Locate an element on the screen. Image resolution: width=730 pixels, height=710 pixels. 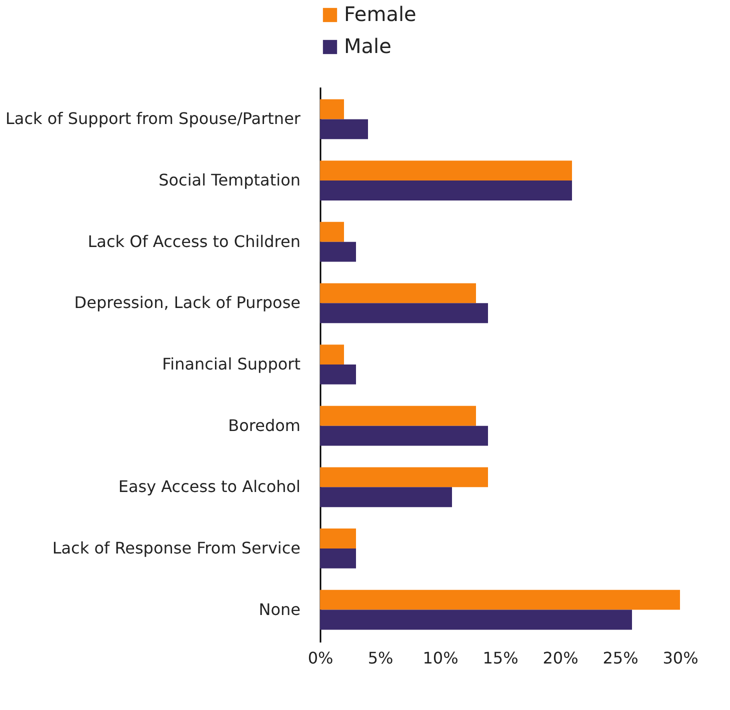
x-tick-label: 5% is located at coordinates (381, 658).